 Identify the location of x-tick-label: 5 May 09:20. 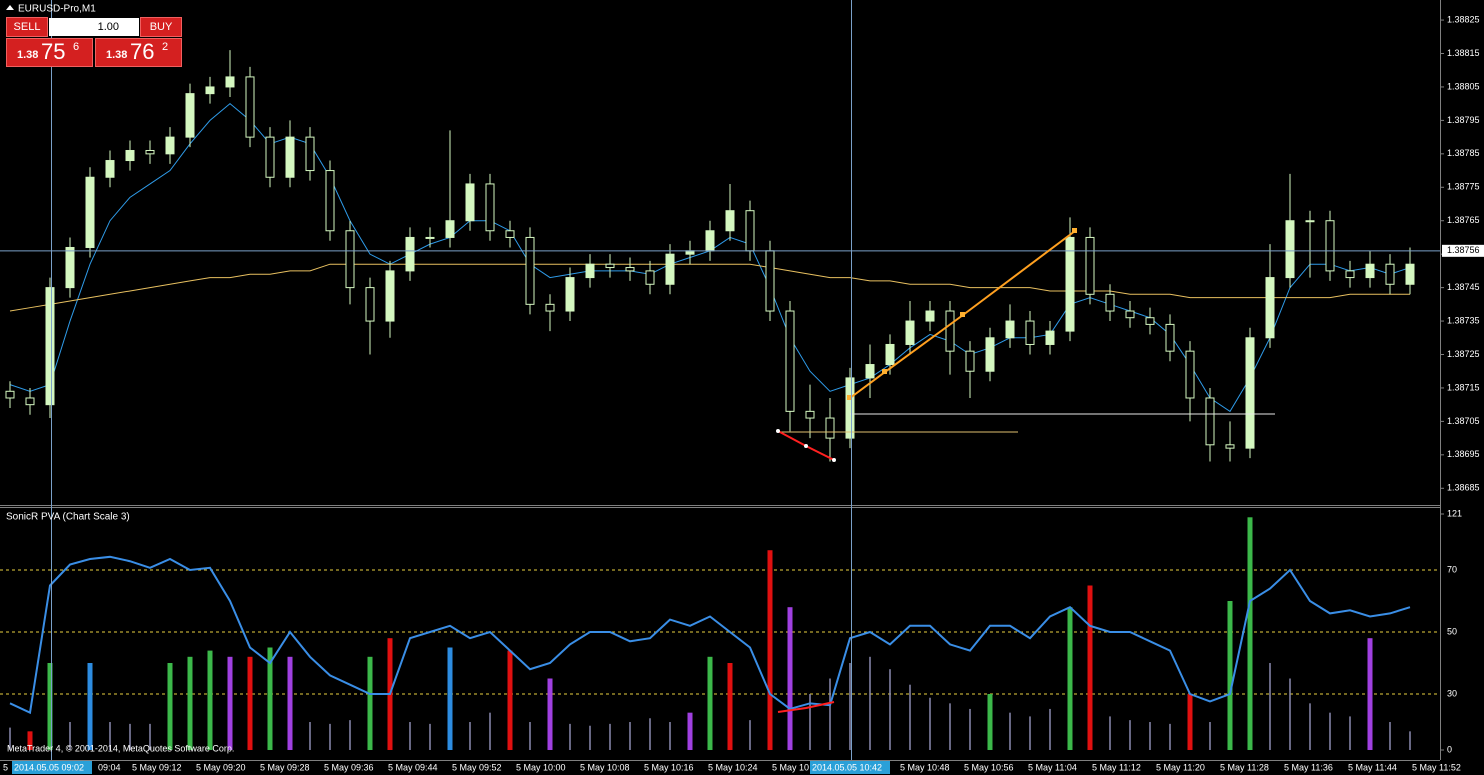
(221, 767).